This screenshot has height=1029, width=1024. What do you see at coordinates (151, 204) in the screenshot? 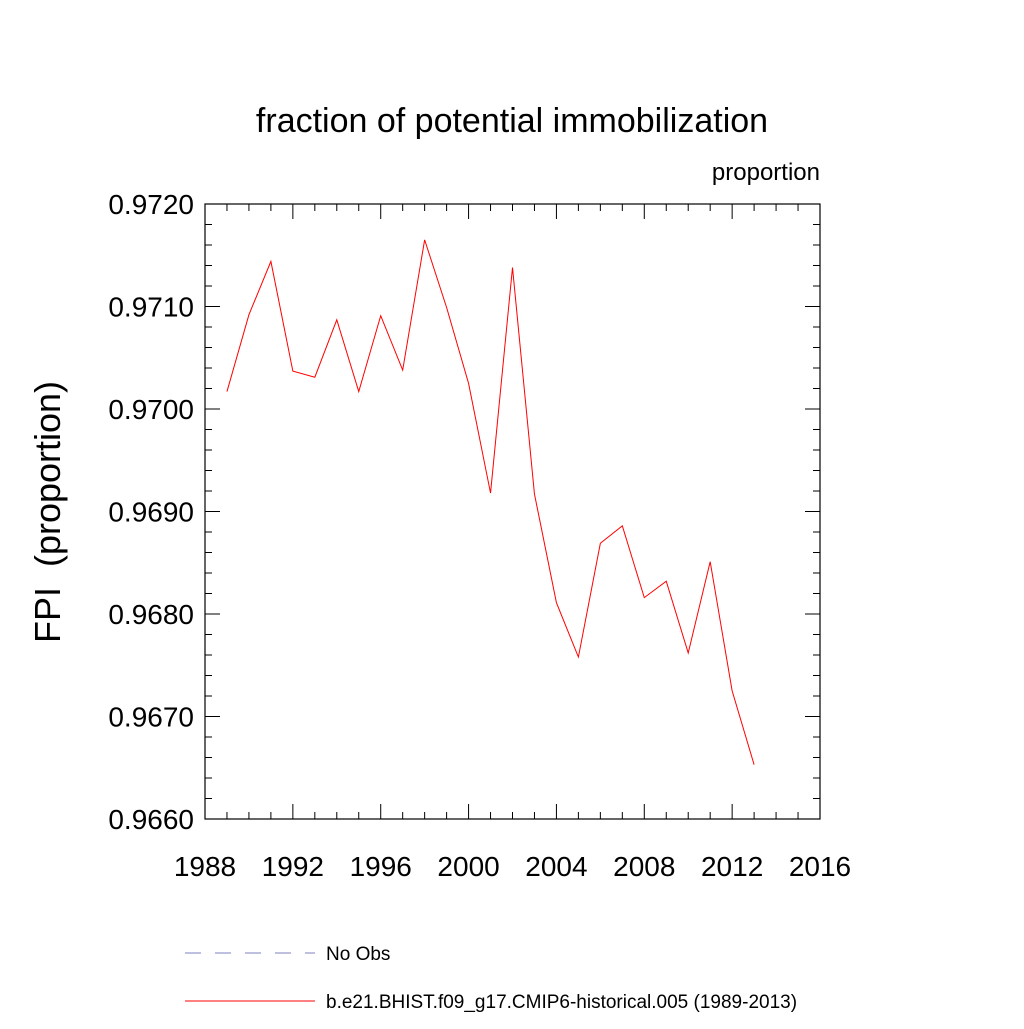
I see `y-tick-label: 0.9720` at bounding box center [151, 204].